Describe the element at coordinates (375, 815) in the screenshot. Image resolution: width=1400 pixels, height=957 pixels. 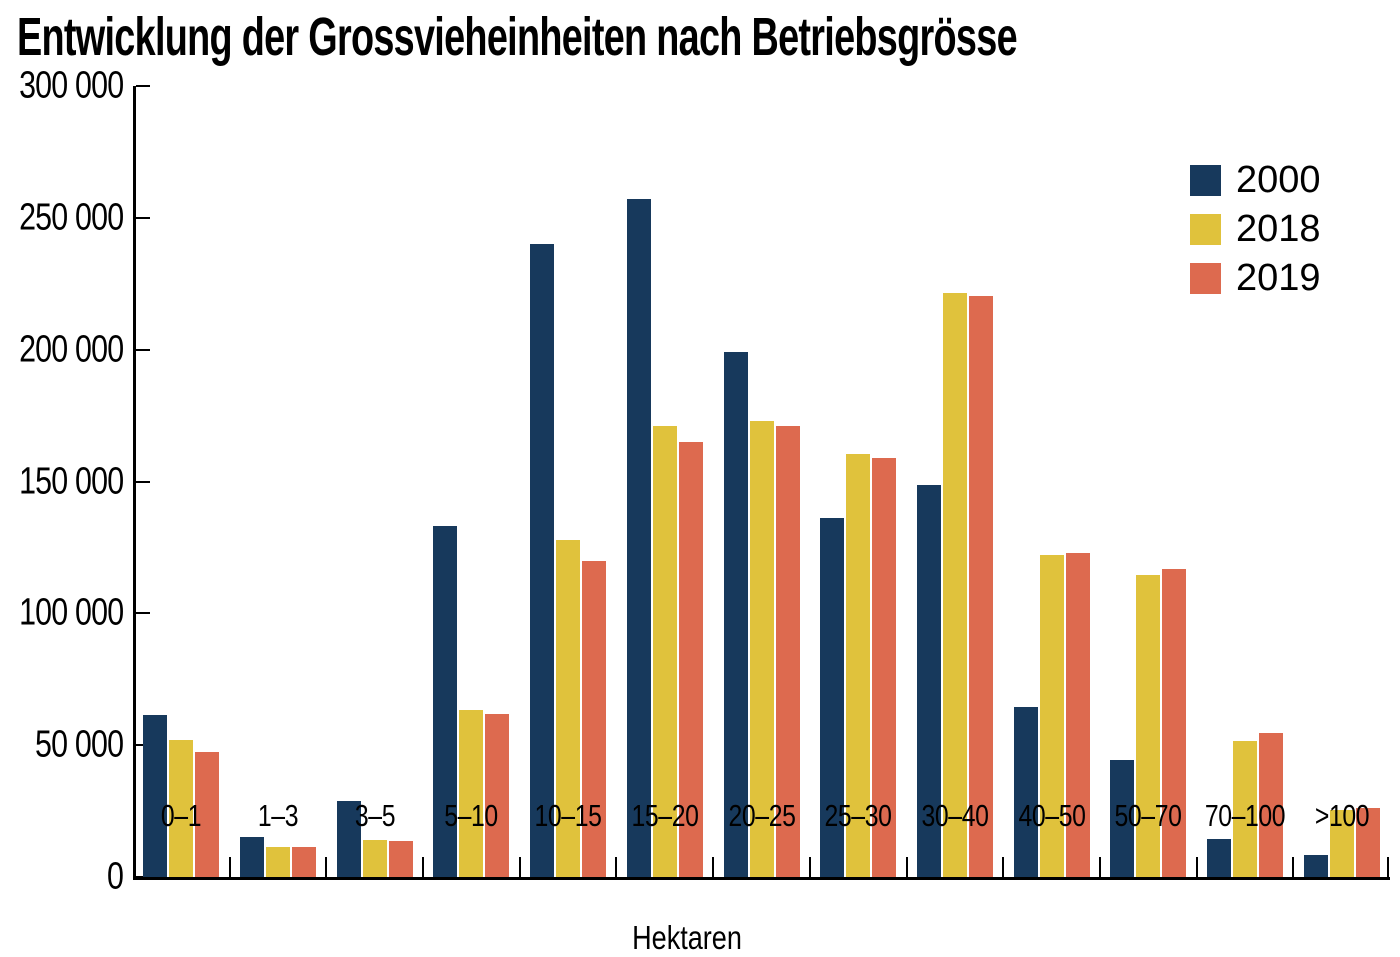
I see `x-tick-label: 3–5` at that location.